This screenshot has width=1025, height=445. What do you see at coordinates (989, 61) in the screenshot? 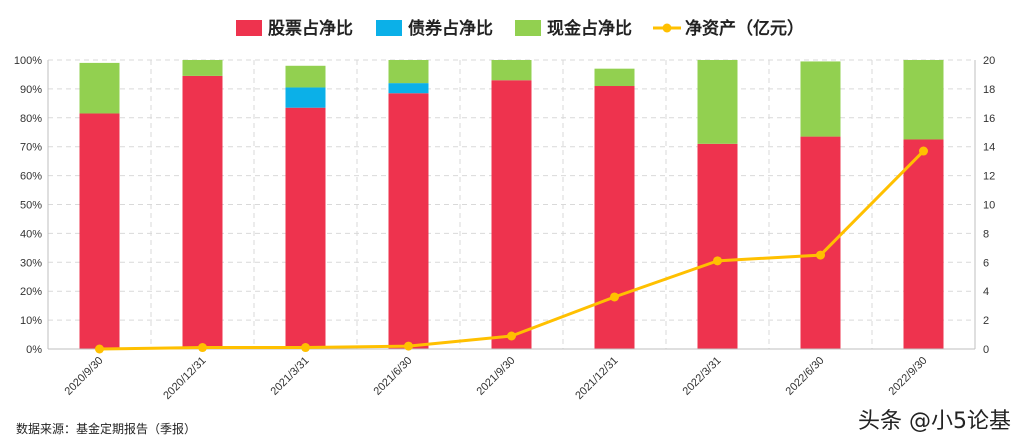
I see `y-right-tick-label: 20` at bounding box center [989, 61].